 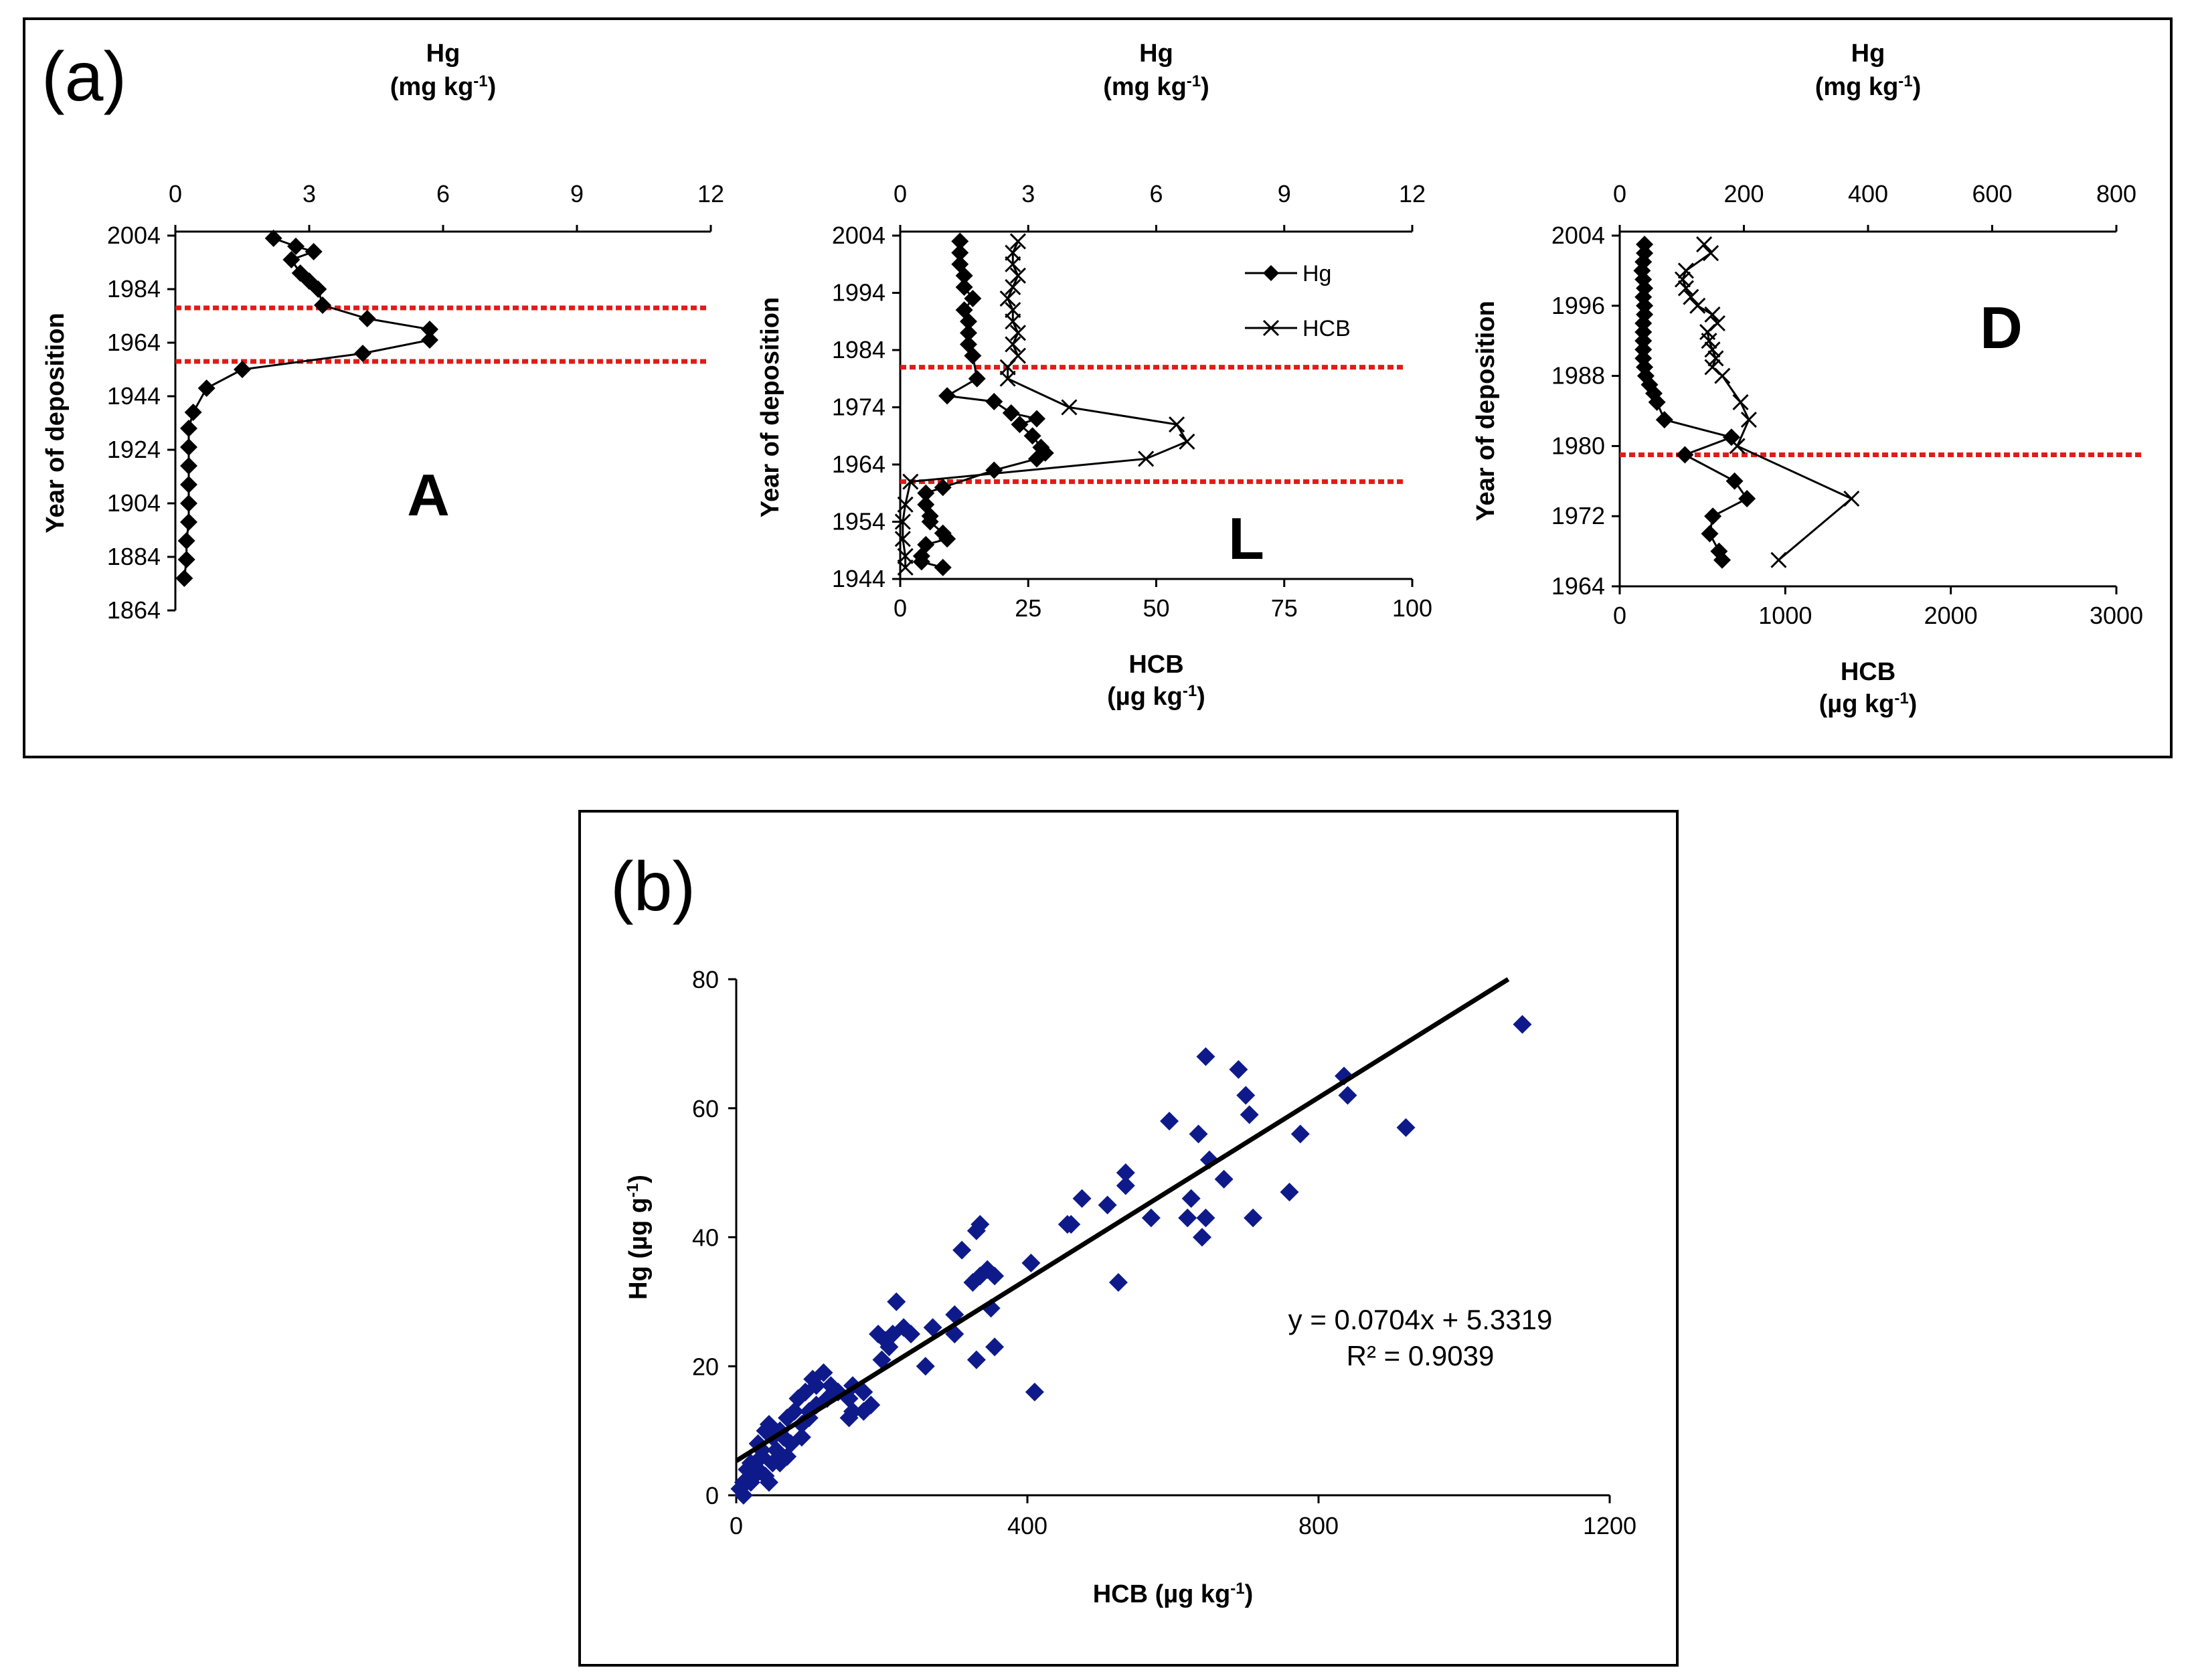 I want to click on y-tick-label: 1964, so click(x=1578, y=586).